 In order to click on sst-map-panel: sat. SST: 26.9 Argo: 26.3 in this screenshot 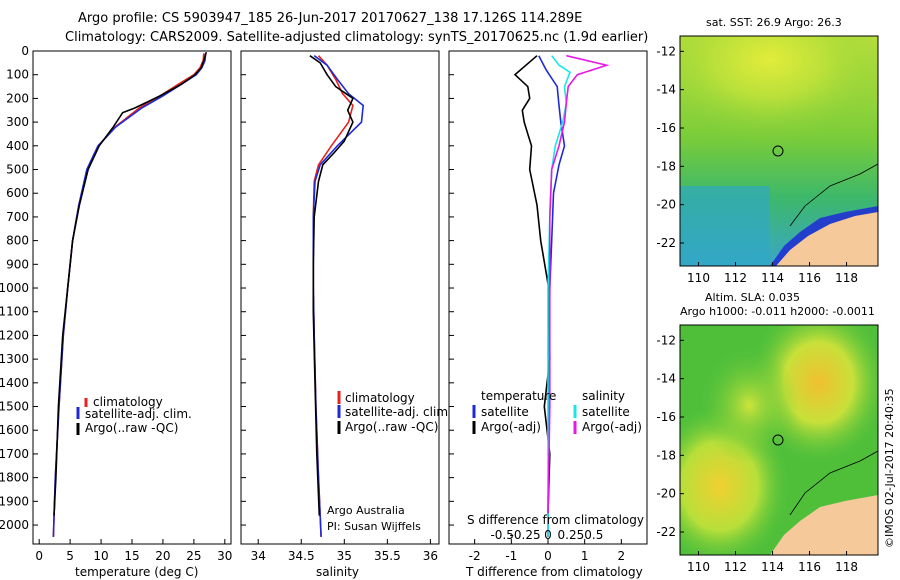, I will do `click(767, 150)`.